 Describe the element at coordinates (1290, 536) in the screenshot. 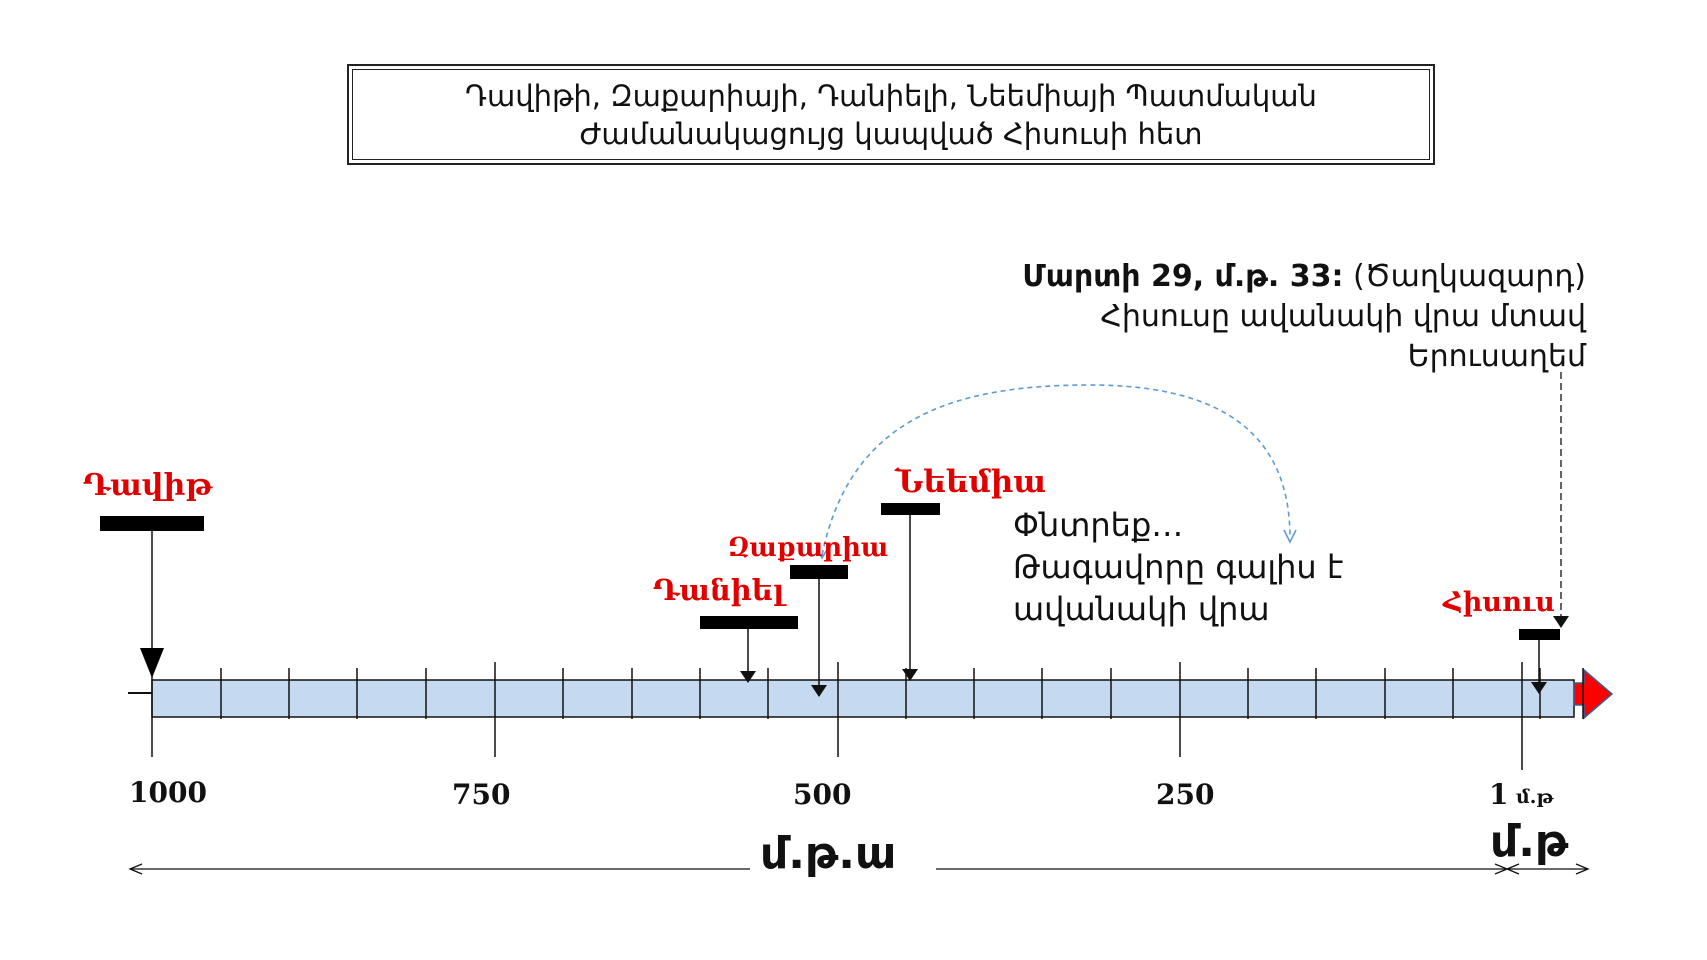

I see `prophecy-arc-end` at that location.